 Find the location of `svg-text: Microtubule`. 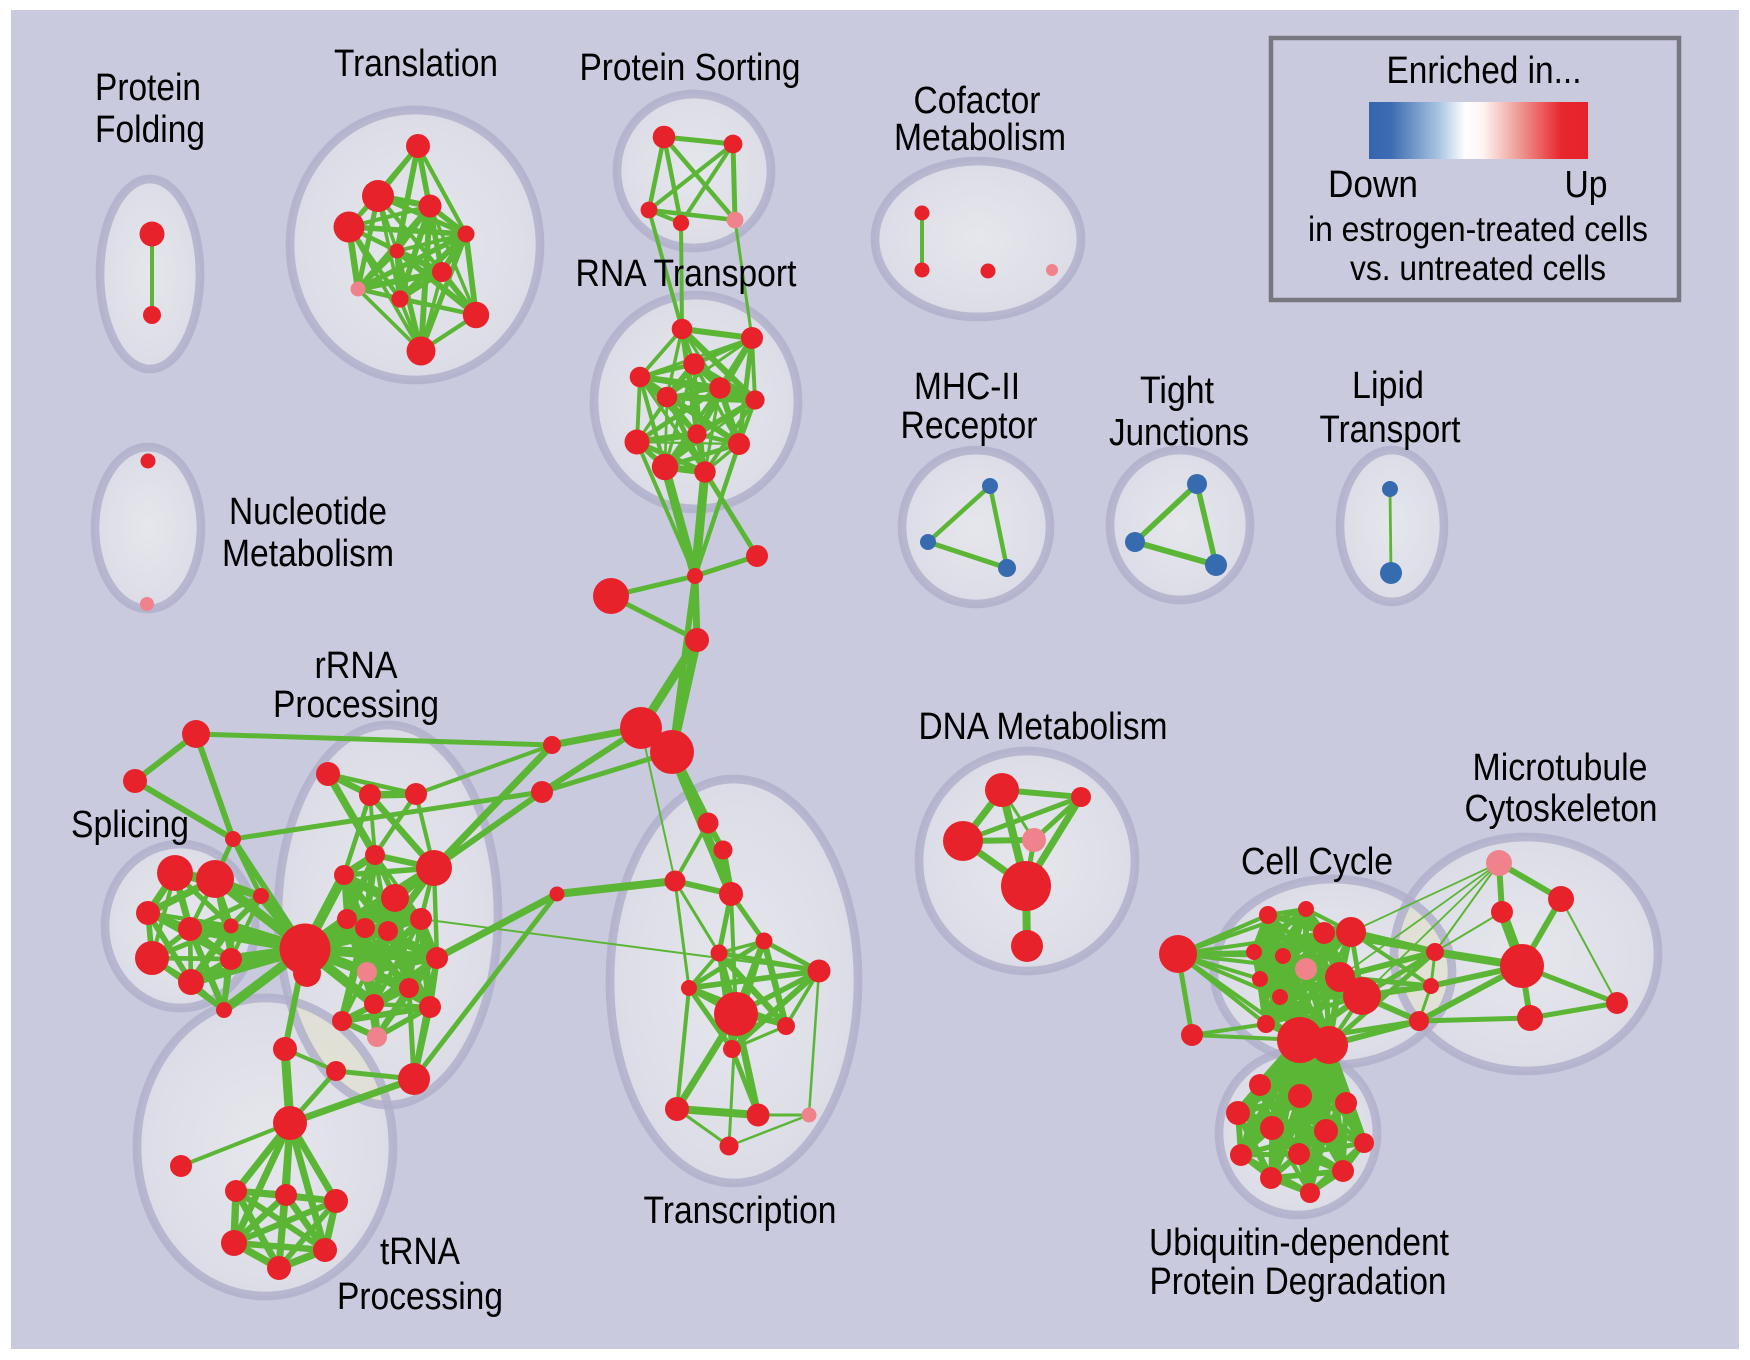

svg-text: Microtubule is located at coordinates (1560, 768).